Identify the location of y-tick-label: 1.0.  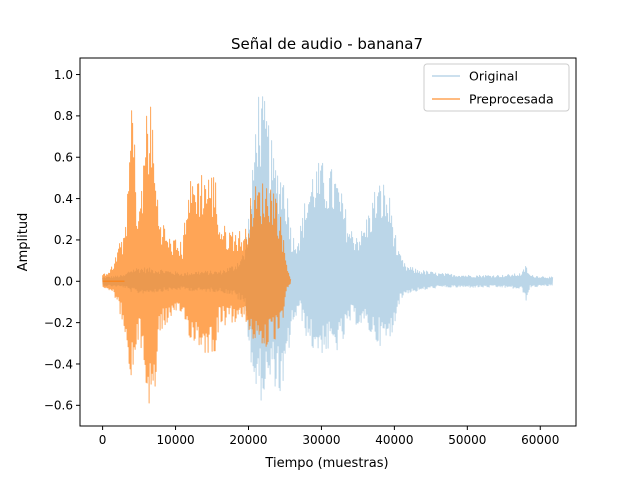
(63, 75).